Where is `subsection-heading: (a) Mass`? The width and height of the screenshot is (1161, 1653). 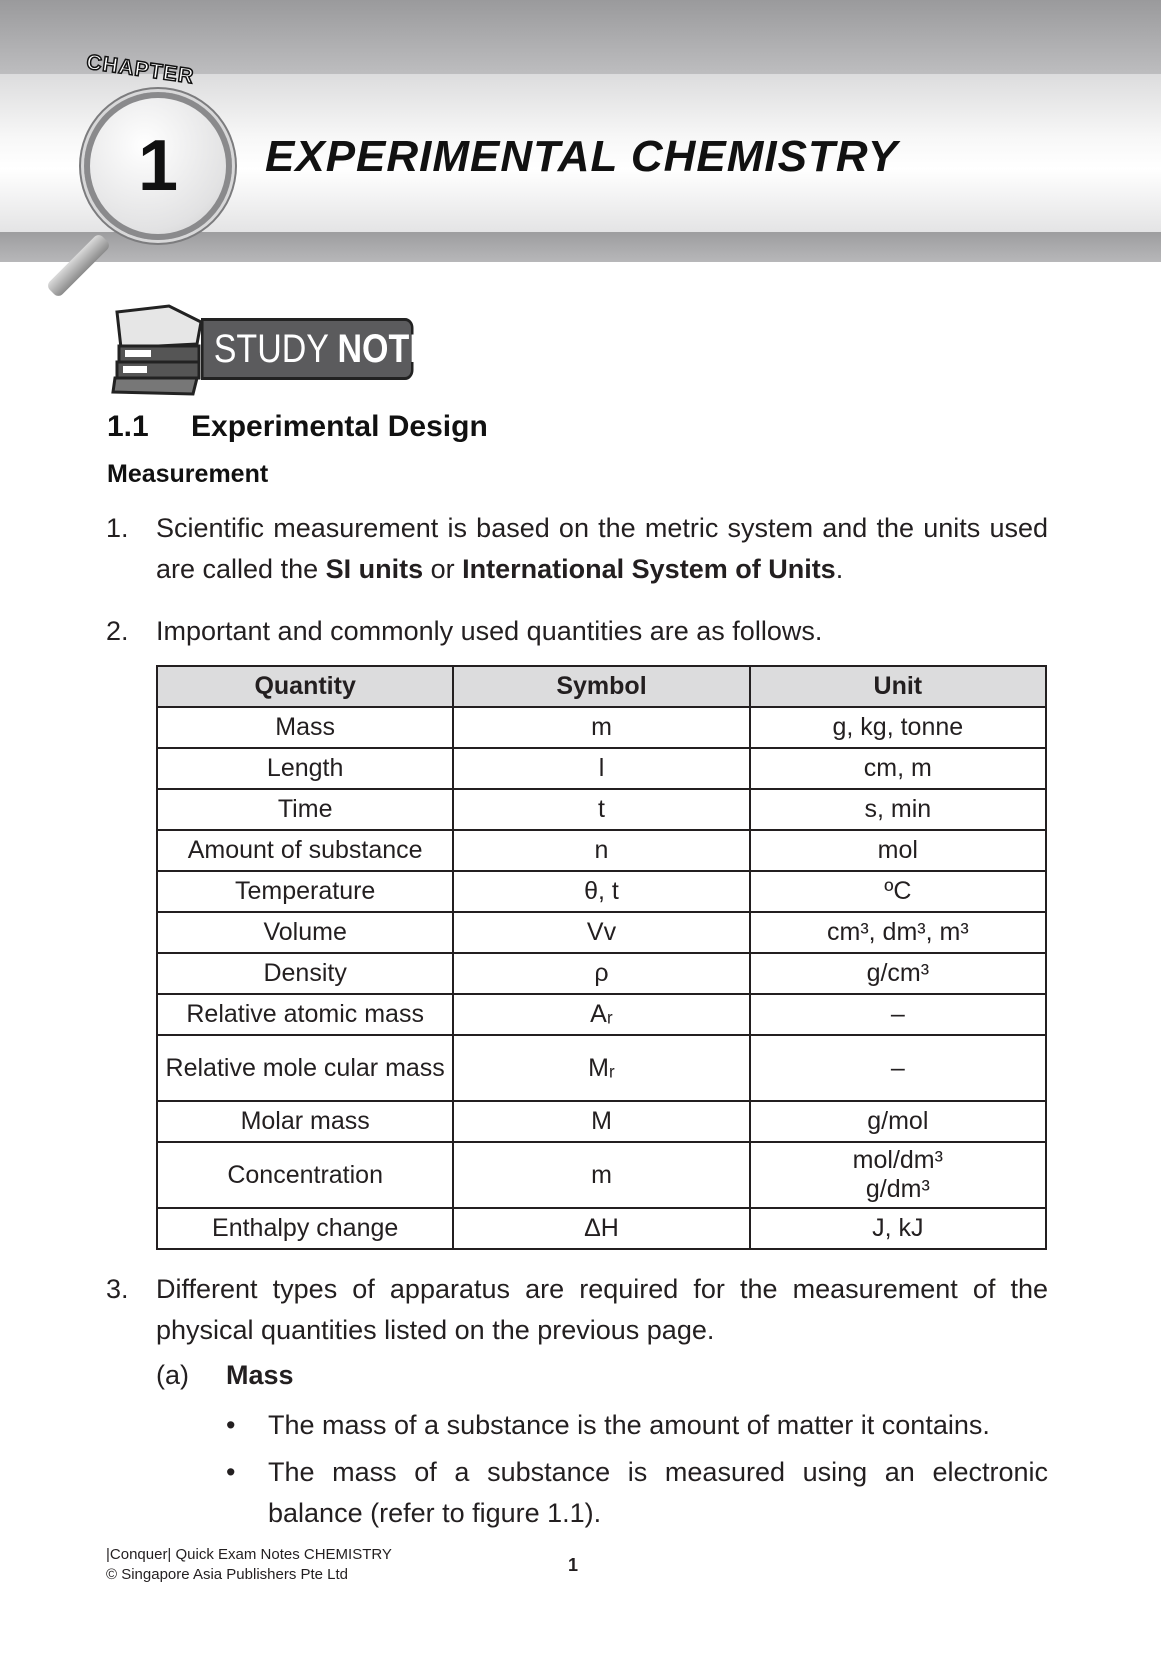
subsection-heading: (a) Mass is located at coordinates (225, 1375).